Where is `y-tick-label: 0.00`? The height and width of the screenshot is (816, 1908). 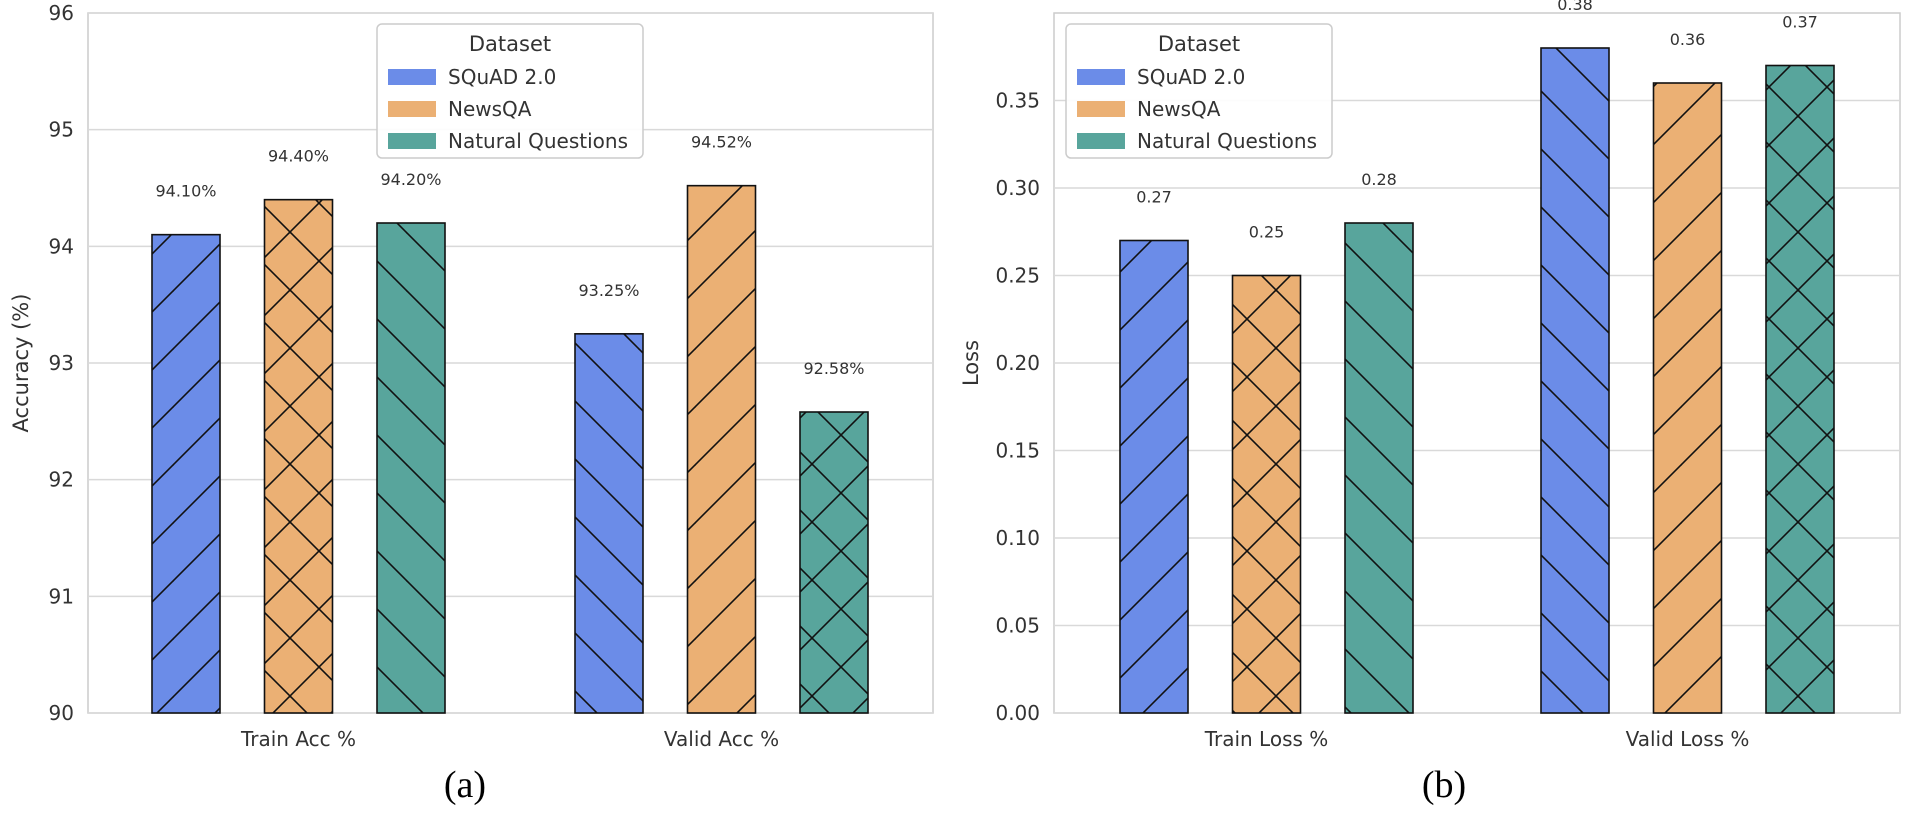
y-tick-label: 0.00 is located at coordinates (1017, 713).